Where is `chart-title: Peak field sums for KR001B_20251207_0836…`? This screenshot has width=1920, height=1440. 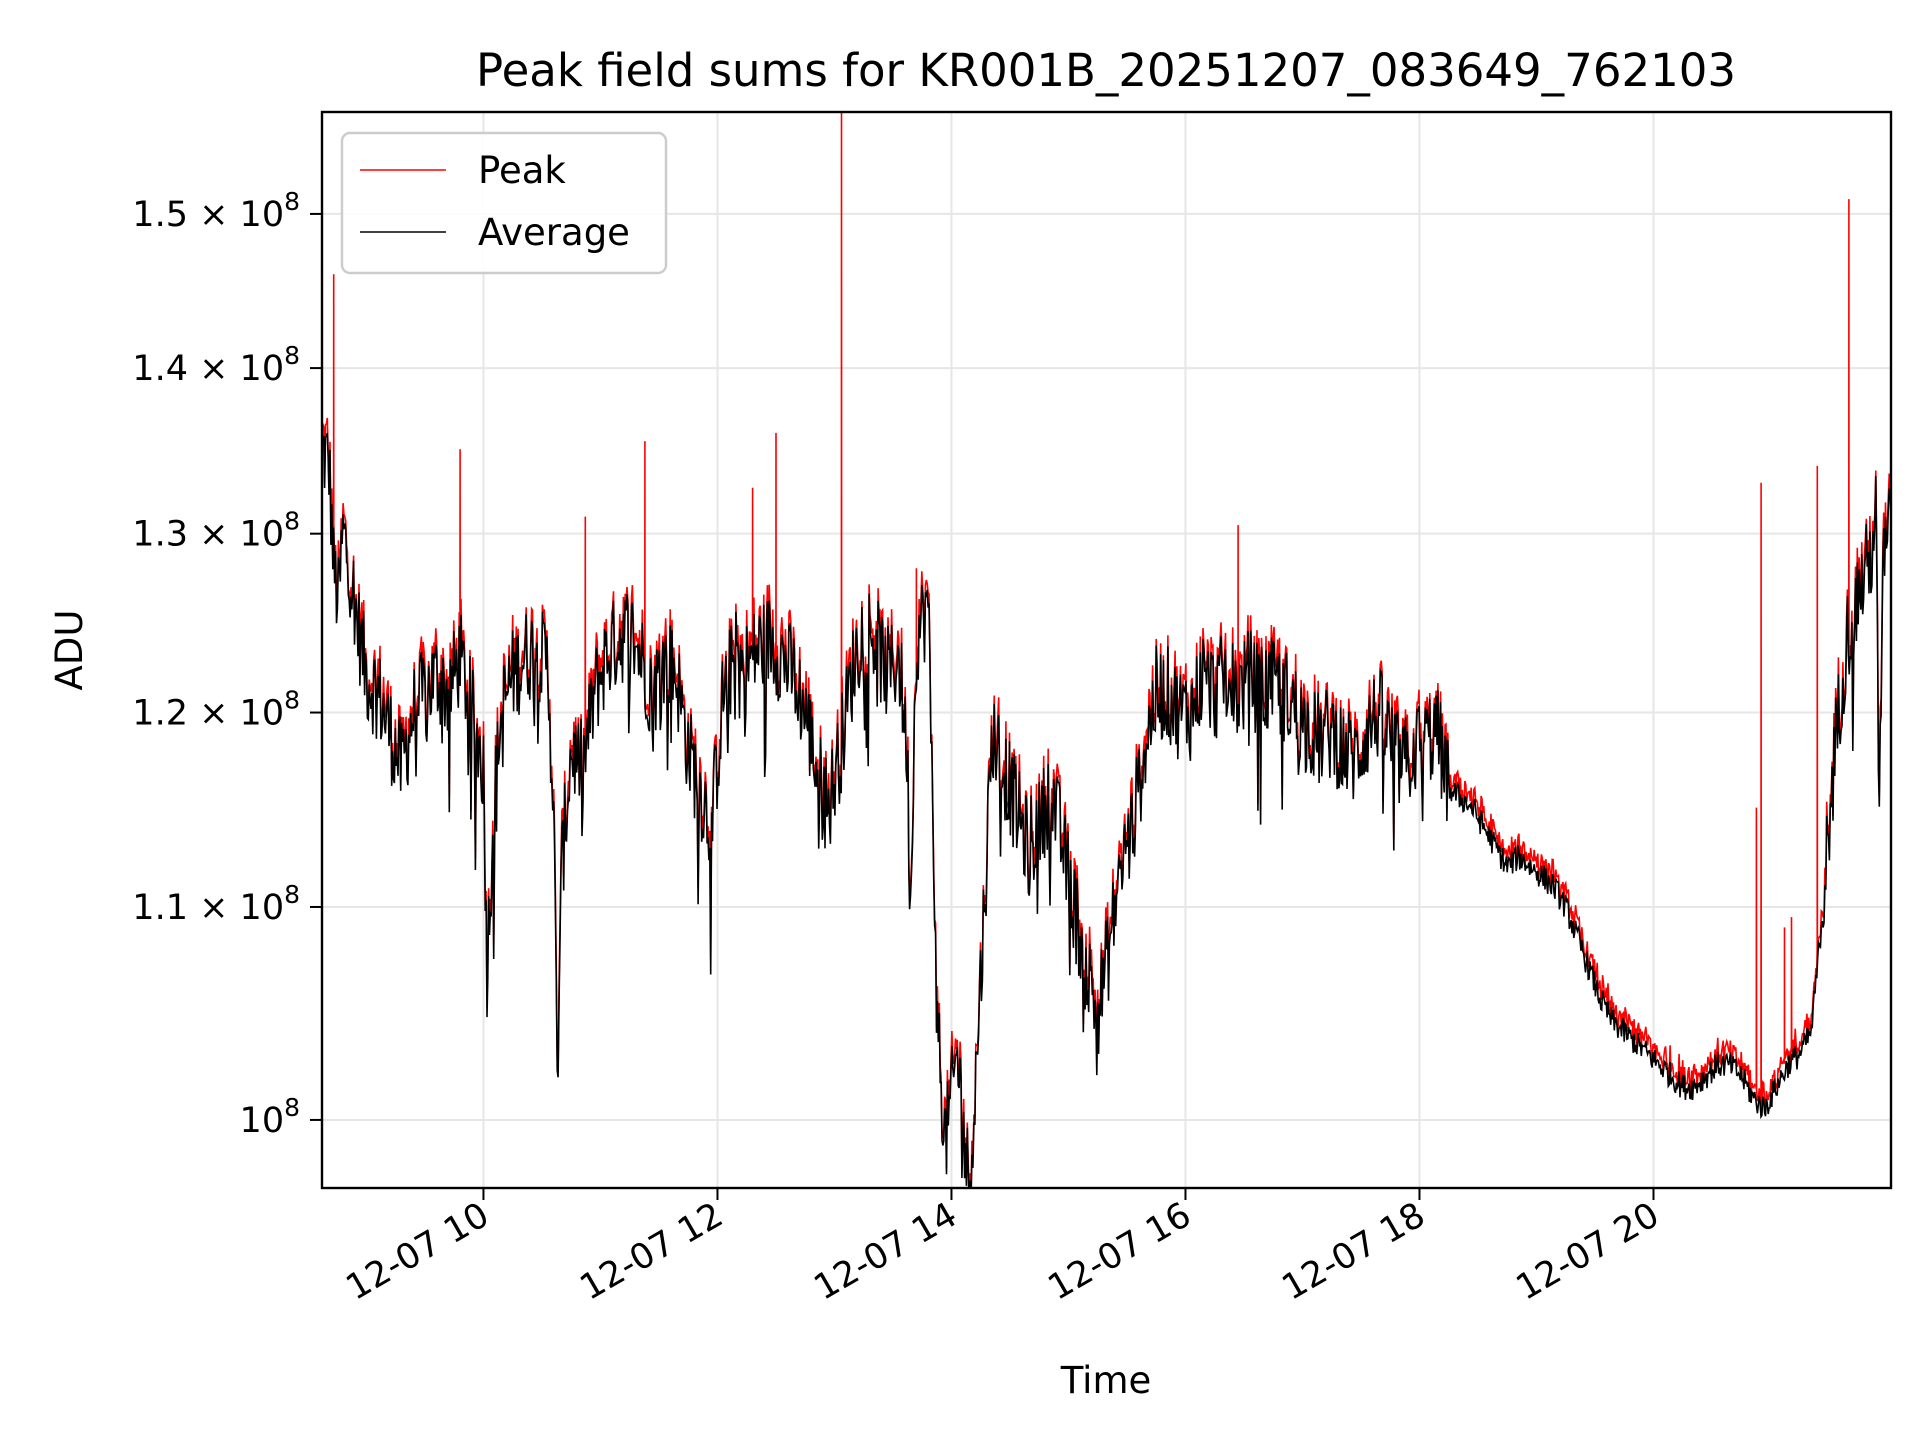
chart-title: Peak field sums for KR001B_20251207_0836… is located at coordinates (1106, 70).